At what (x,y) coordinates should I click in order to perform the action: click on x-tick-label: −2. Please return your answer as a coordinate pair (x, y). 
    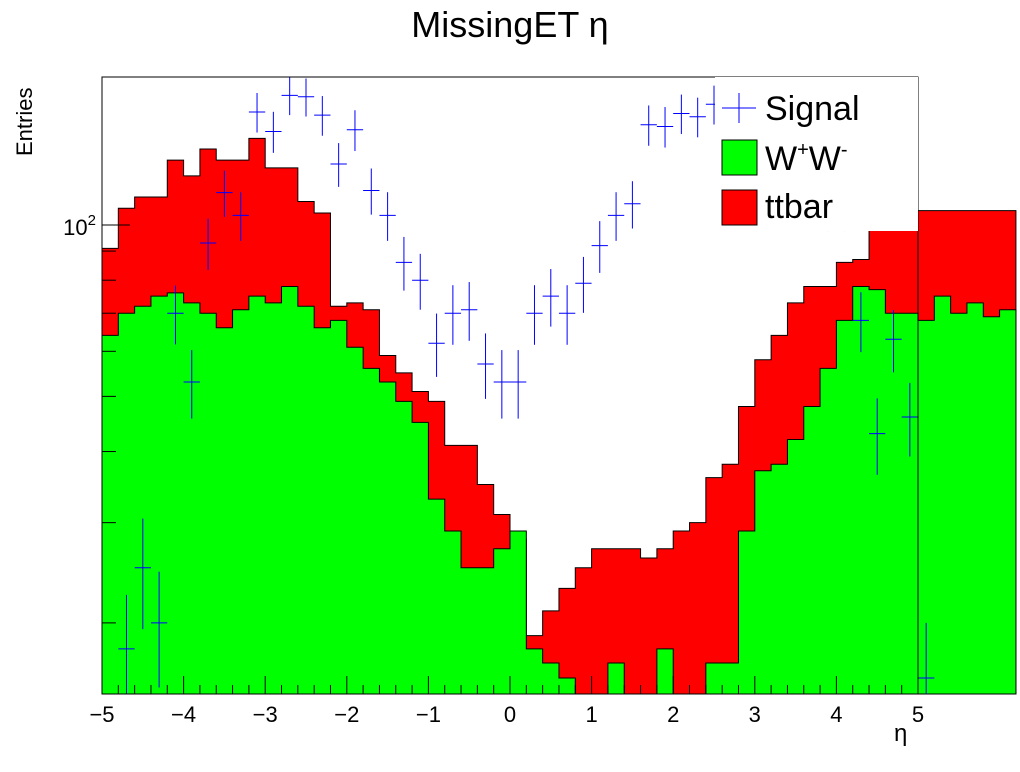
    Looking at the image, I should click on (346, 714).